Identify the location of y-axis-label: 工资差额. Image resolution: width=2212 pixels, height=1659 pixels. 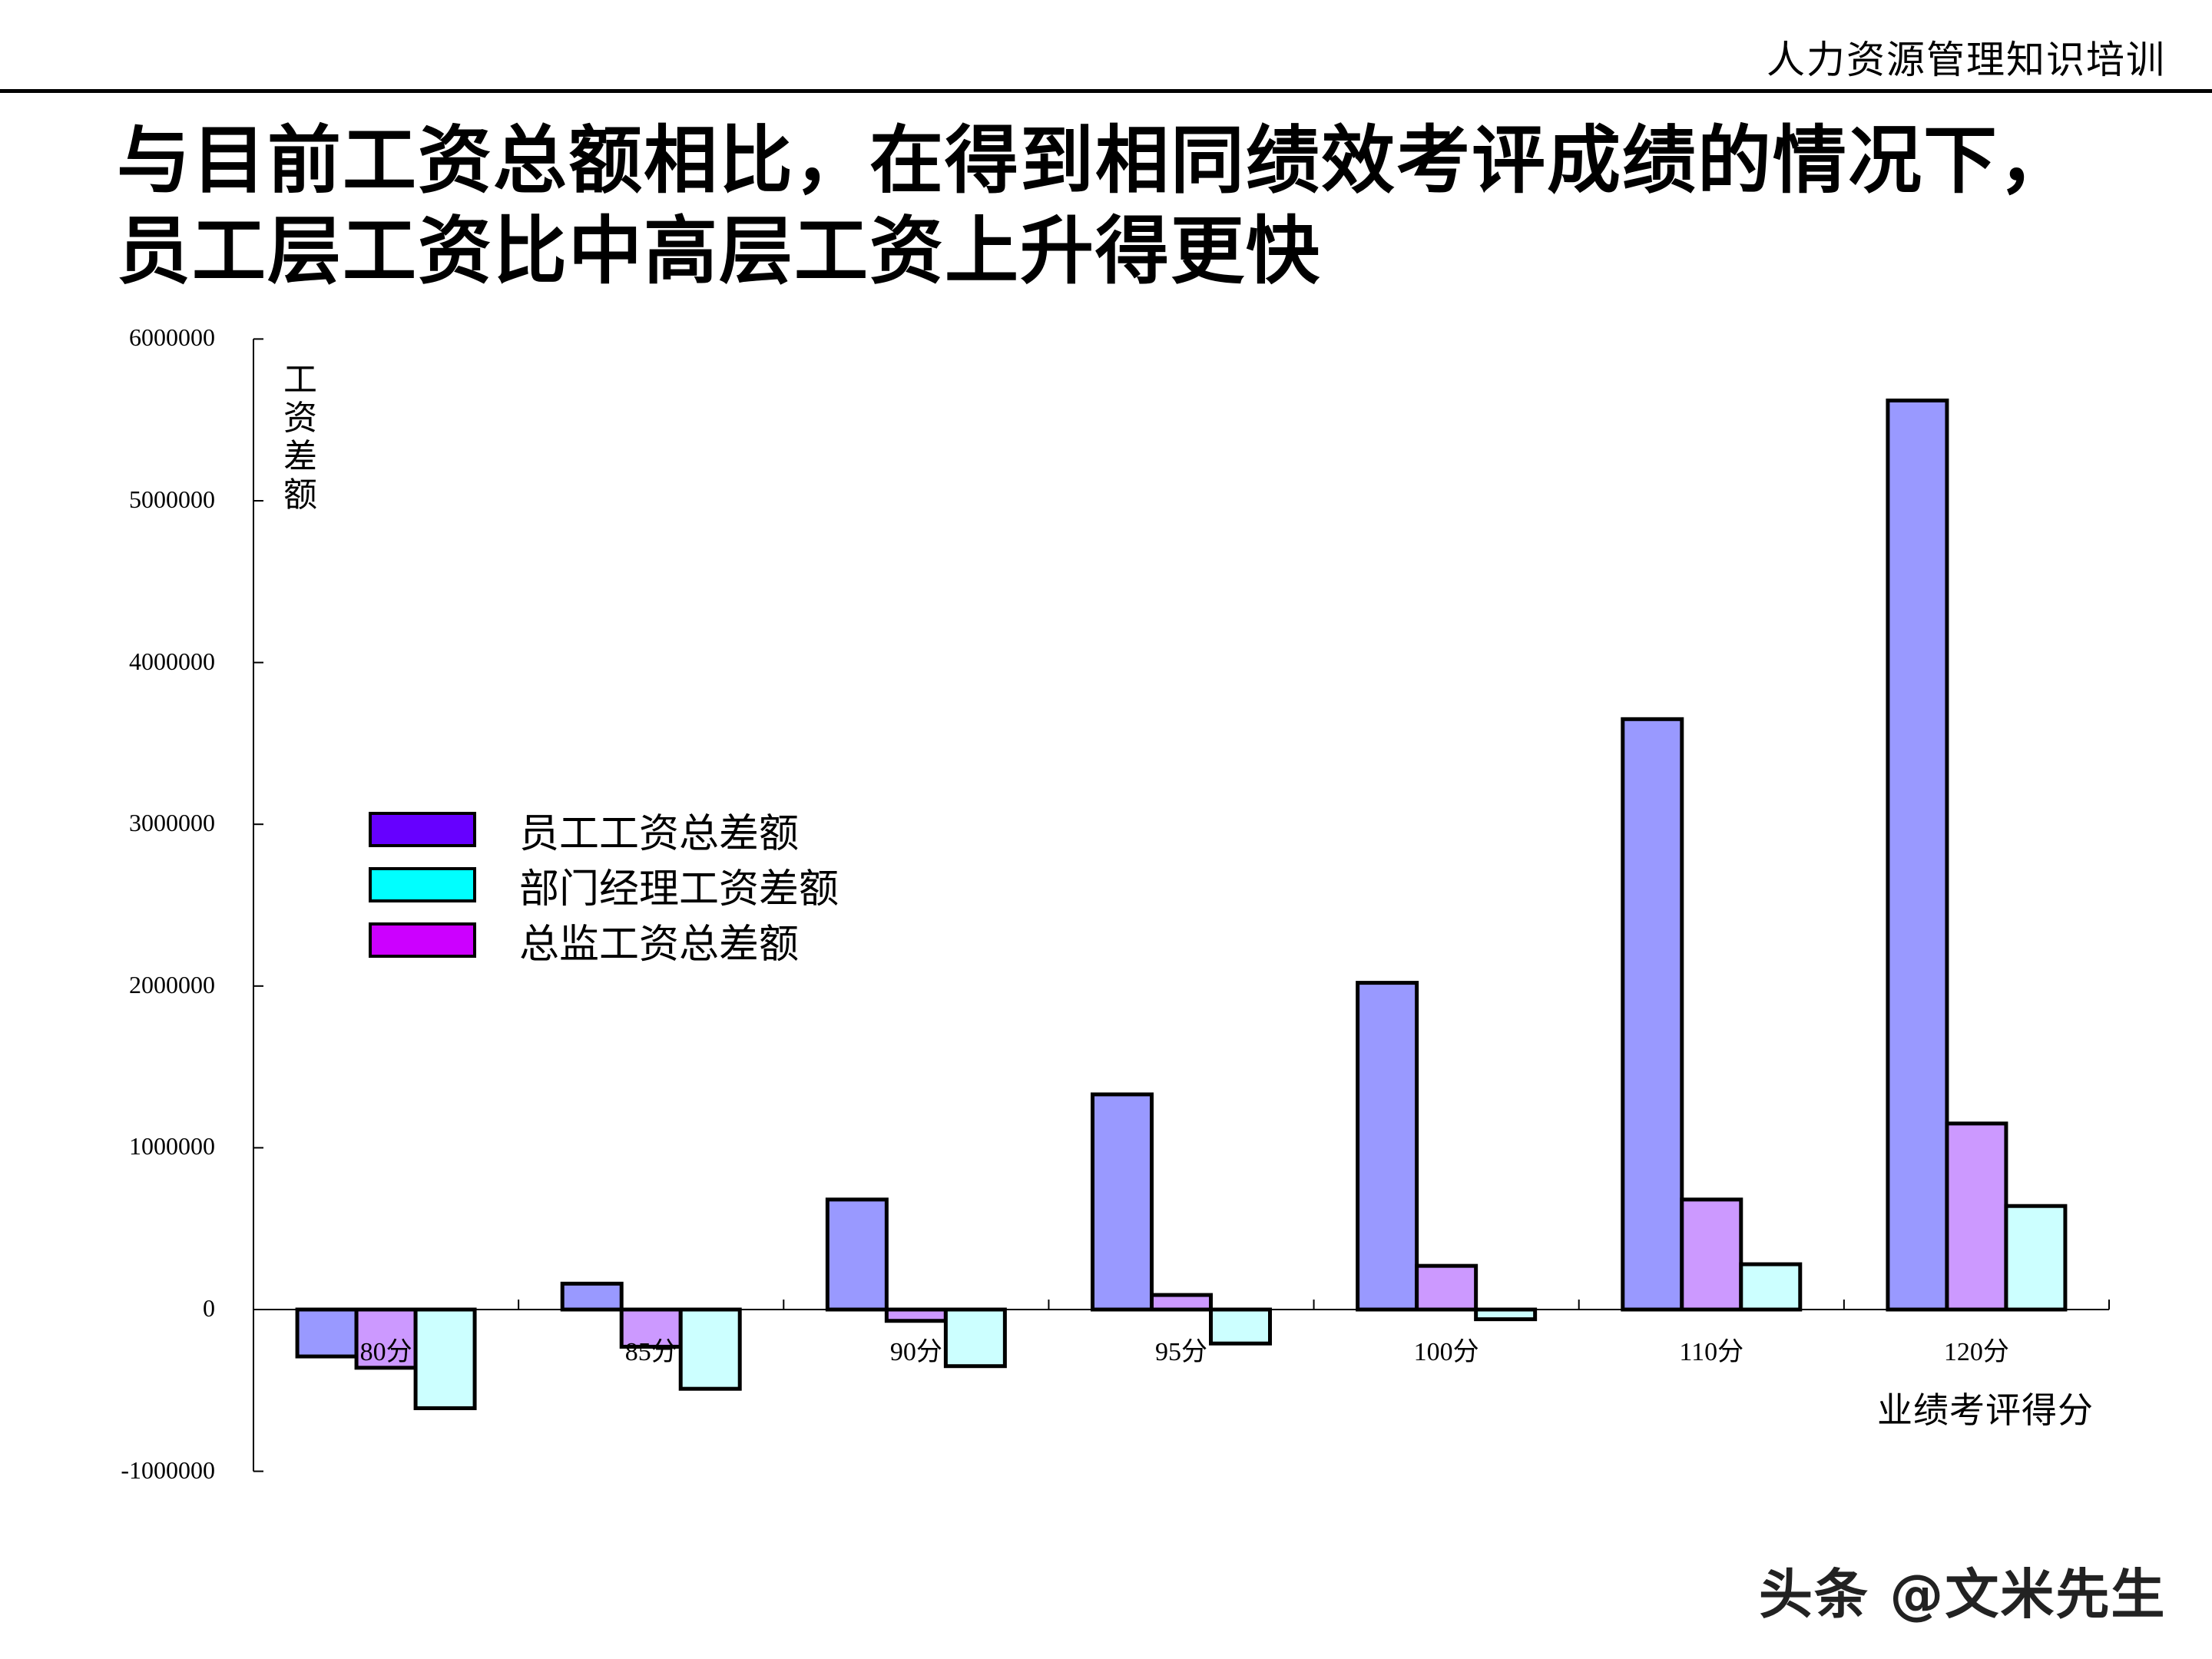
(300, 438).